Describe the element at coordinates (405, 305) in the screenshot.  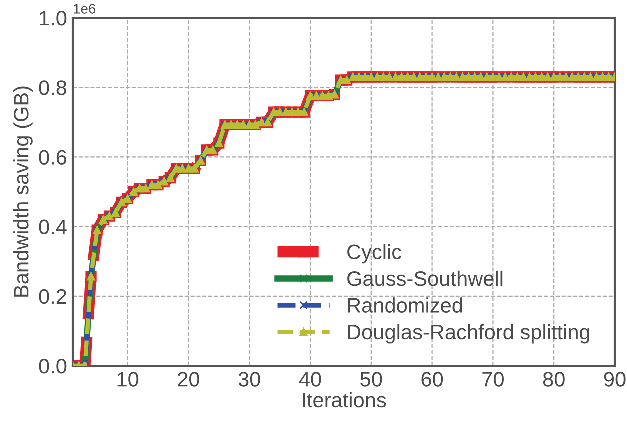
I see `legend-label: Randomized` at that location.